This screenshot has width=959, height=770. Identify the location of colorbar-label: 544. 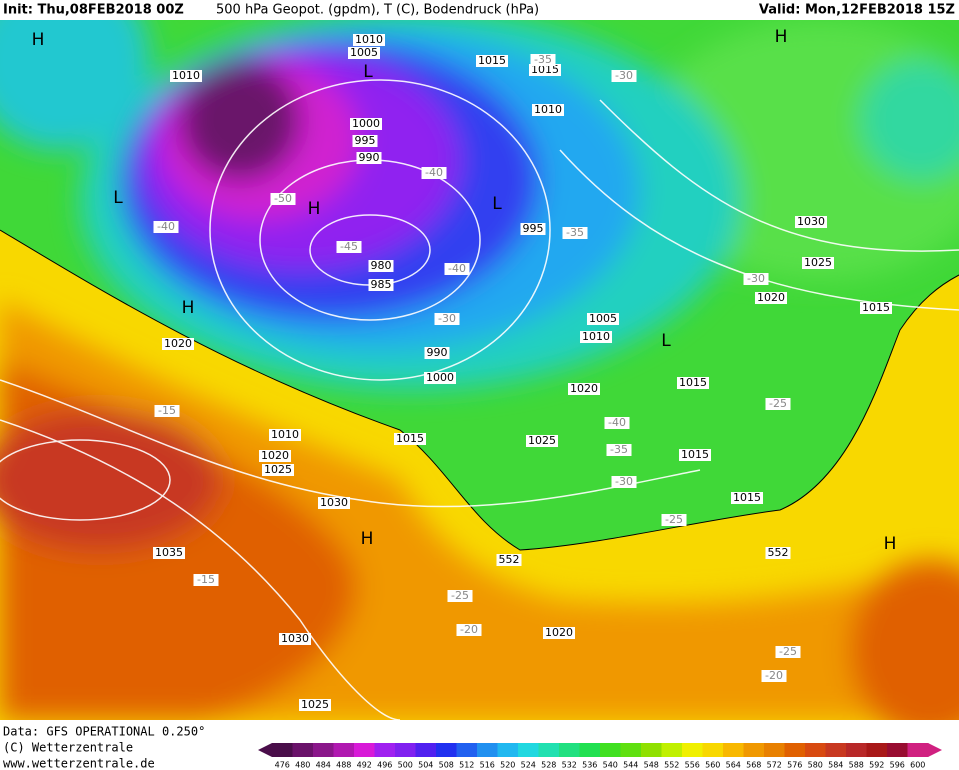
(630, 765).